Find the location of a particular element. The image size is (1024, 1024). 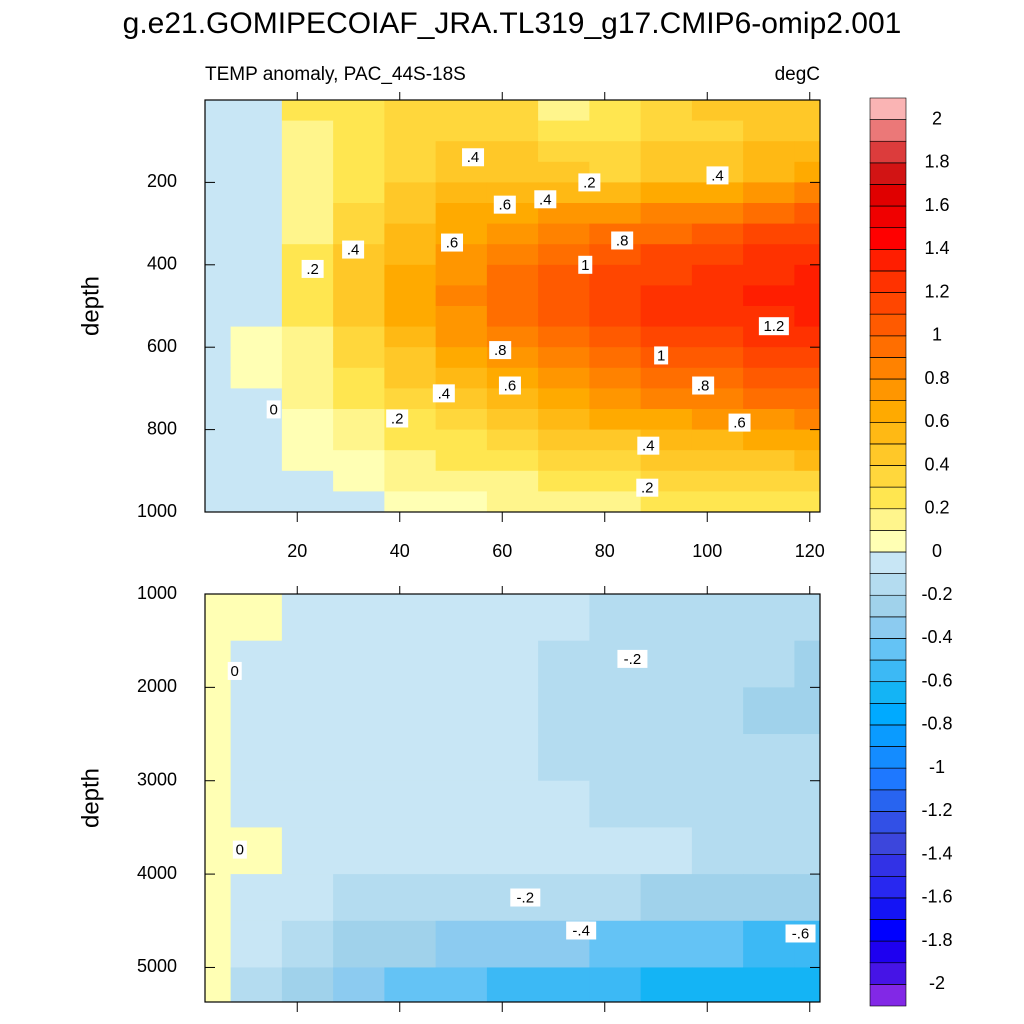

y-tick-label: 2000 is located at coordinates (157, 686).